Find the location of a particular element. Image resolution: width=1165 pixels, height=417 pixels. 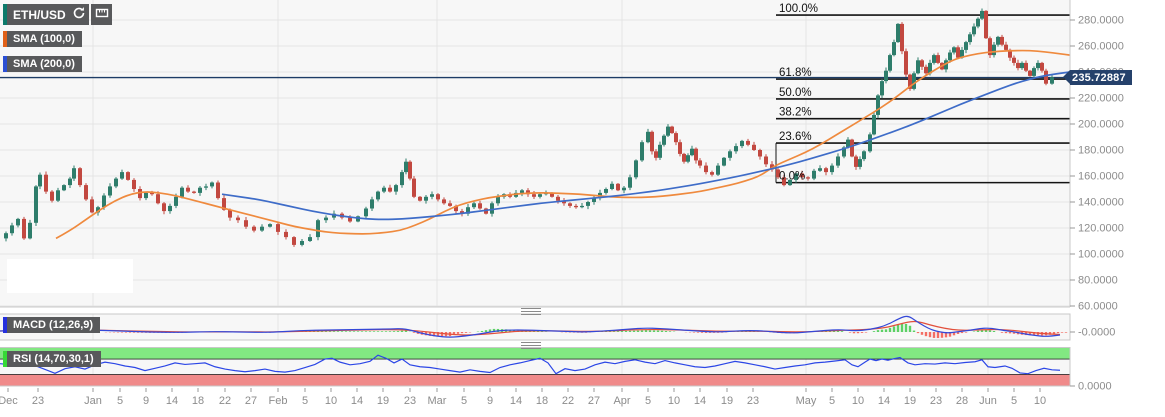

indicator-chip-sma100: SMA (100,0) is located at coordinates (42, 39).